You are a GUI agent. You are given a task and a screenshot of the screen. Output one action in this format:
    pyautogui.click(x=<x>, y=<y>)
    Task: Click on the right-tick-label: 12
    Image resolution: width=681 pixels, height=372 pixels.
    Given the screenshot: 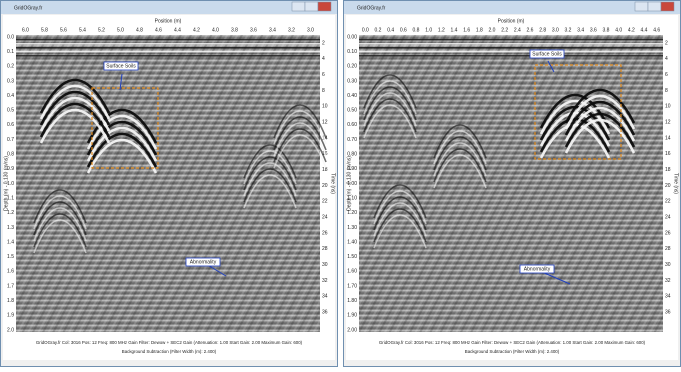 What is the action you would take?
    pyautogui.click(x=668, y=122)
    